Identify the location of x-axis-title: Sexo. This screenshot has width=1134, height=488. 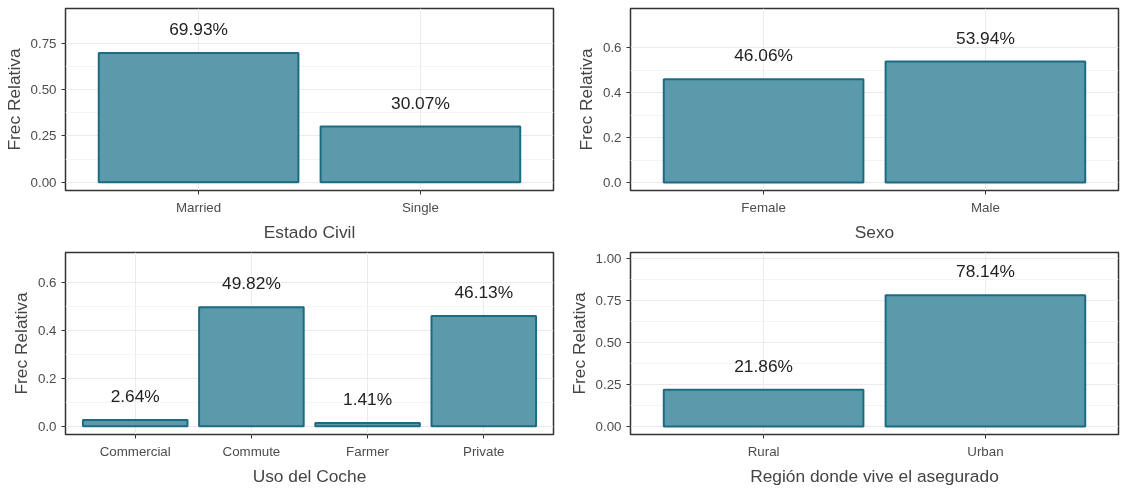
(874, 231).